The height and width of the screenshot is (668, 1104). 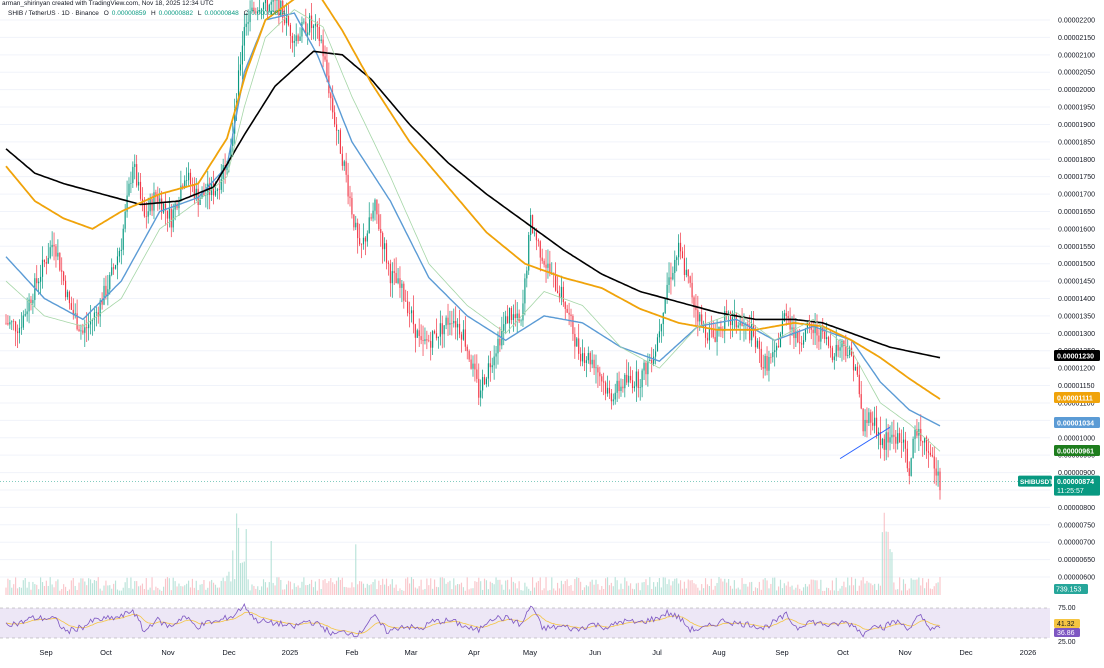 I want to click on ohlc-low: 0.00000848, so click(x=221, y=13).